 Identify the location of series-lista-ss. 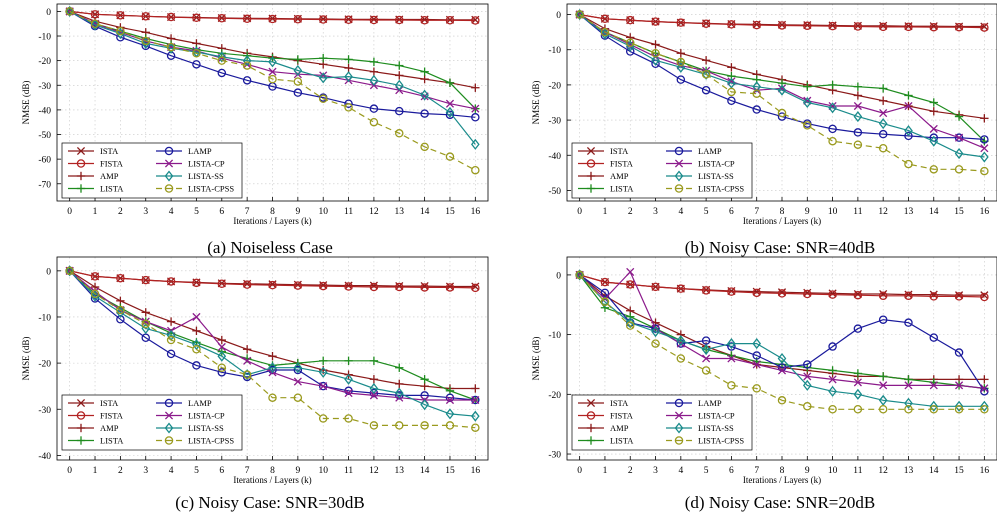
(272, 343).